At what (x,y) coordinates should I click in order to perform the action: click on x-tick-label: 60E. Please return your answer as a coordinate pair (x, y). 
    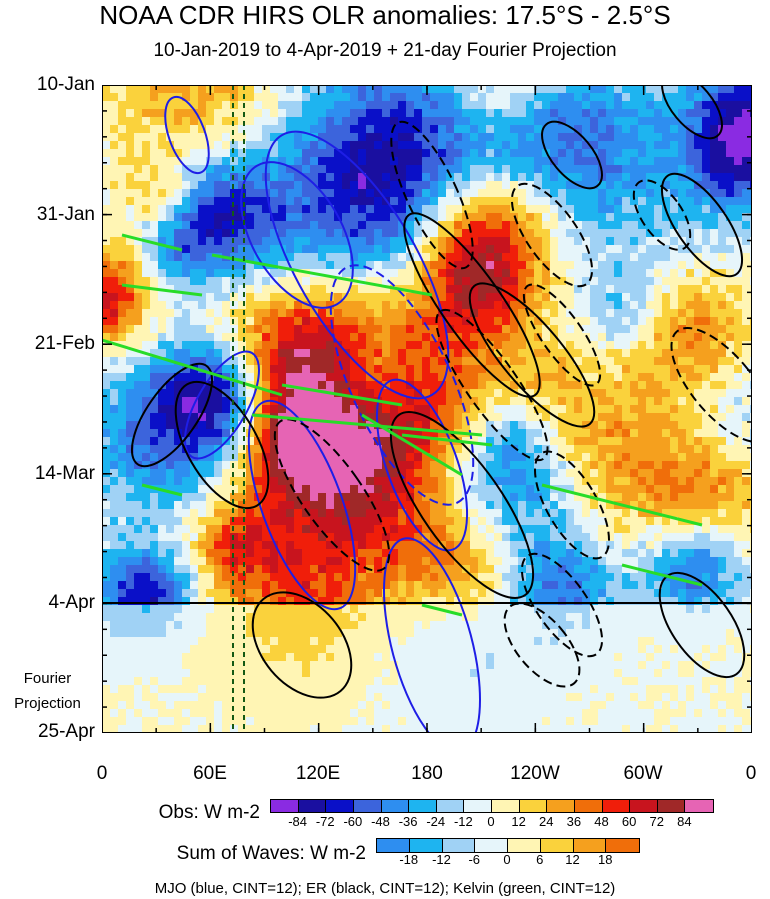
    Looking at the image, I should click on (210, 773).